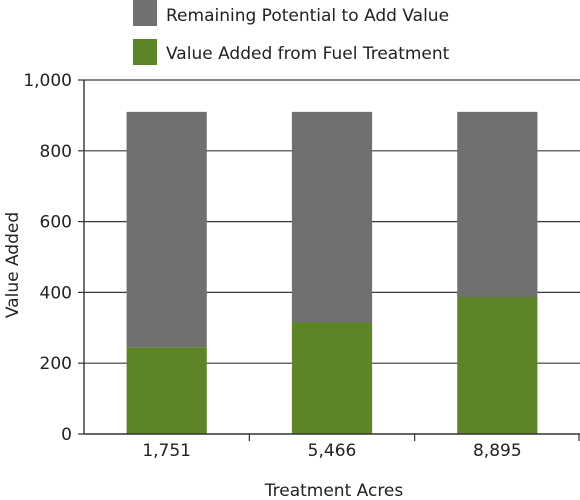 The image size is (580, 500). I want to click on x-axis-title: Treatment Acres, so click(334, 490).